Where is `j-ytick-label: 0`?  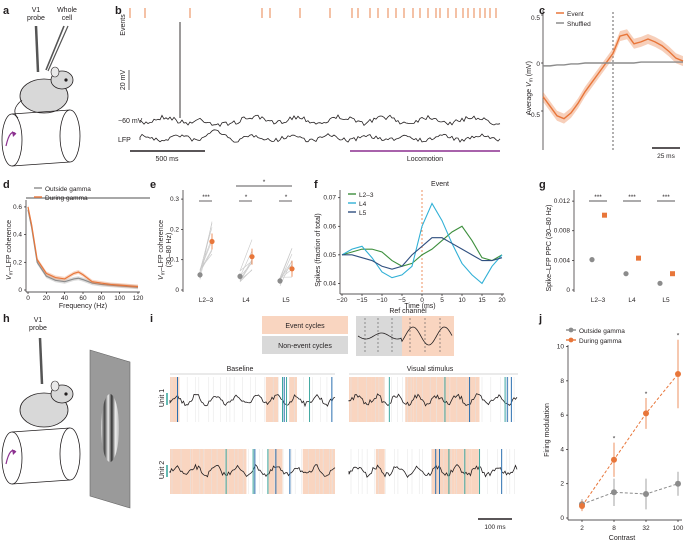 j-ytick-label: 0 is located at coordinates (562, 518).